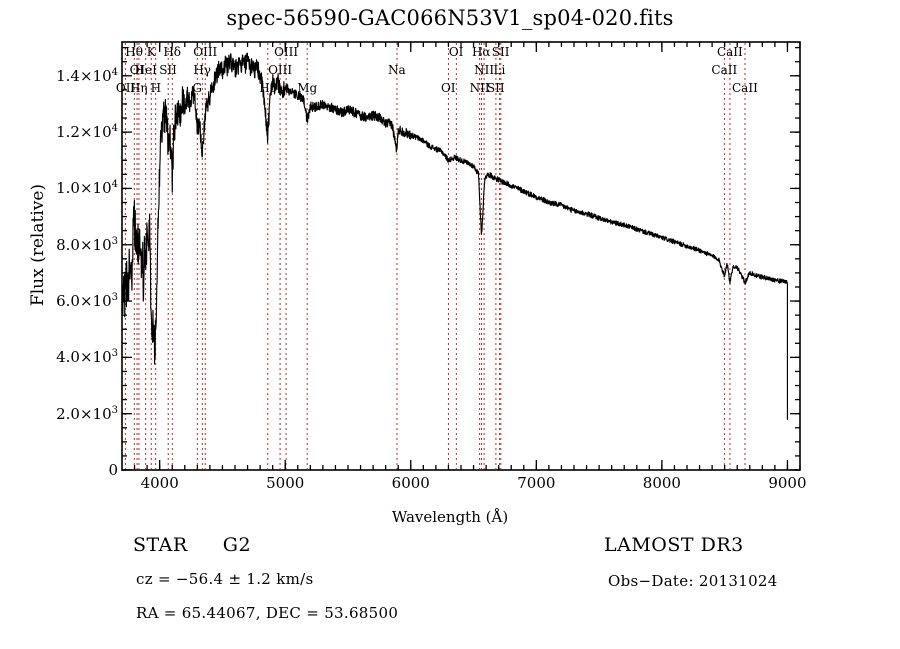 Image resolution: width=900 pixels, height=649 pixels. What do you see at coordinates (134, 52) in the screenshot?
I see `spectral-line-label: Hθ` at bounding box center [134, 52].